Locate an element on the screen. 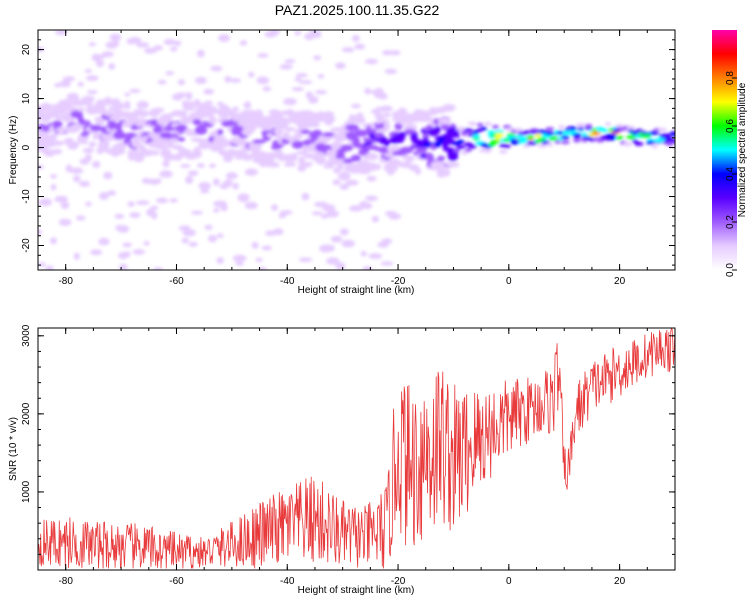 This screenshot has height=600, width=750. snr-xtick-label: -40 is located at coordinates (287, 581).